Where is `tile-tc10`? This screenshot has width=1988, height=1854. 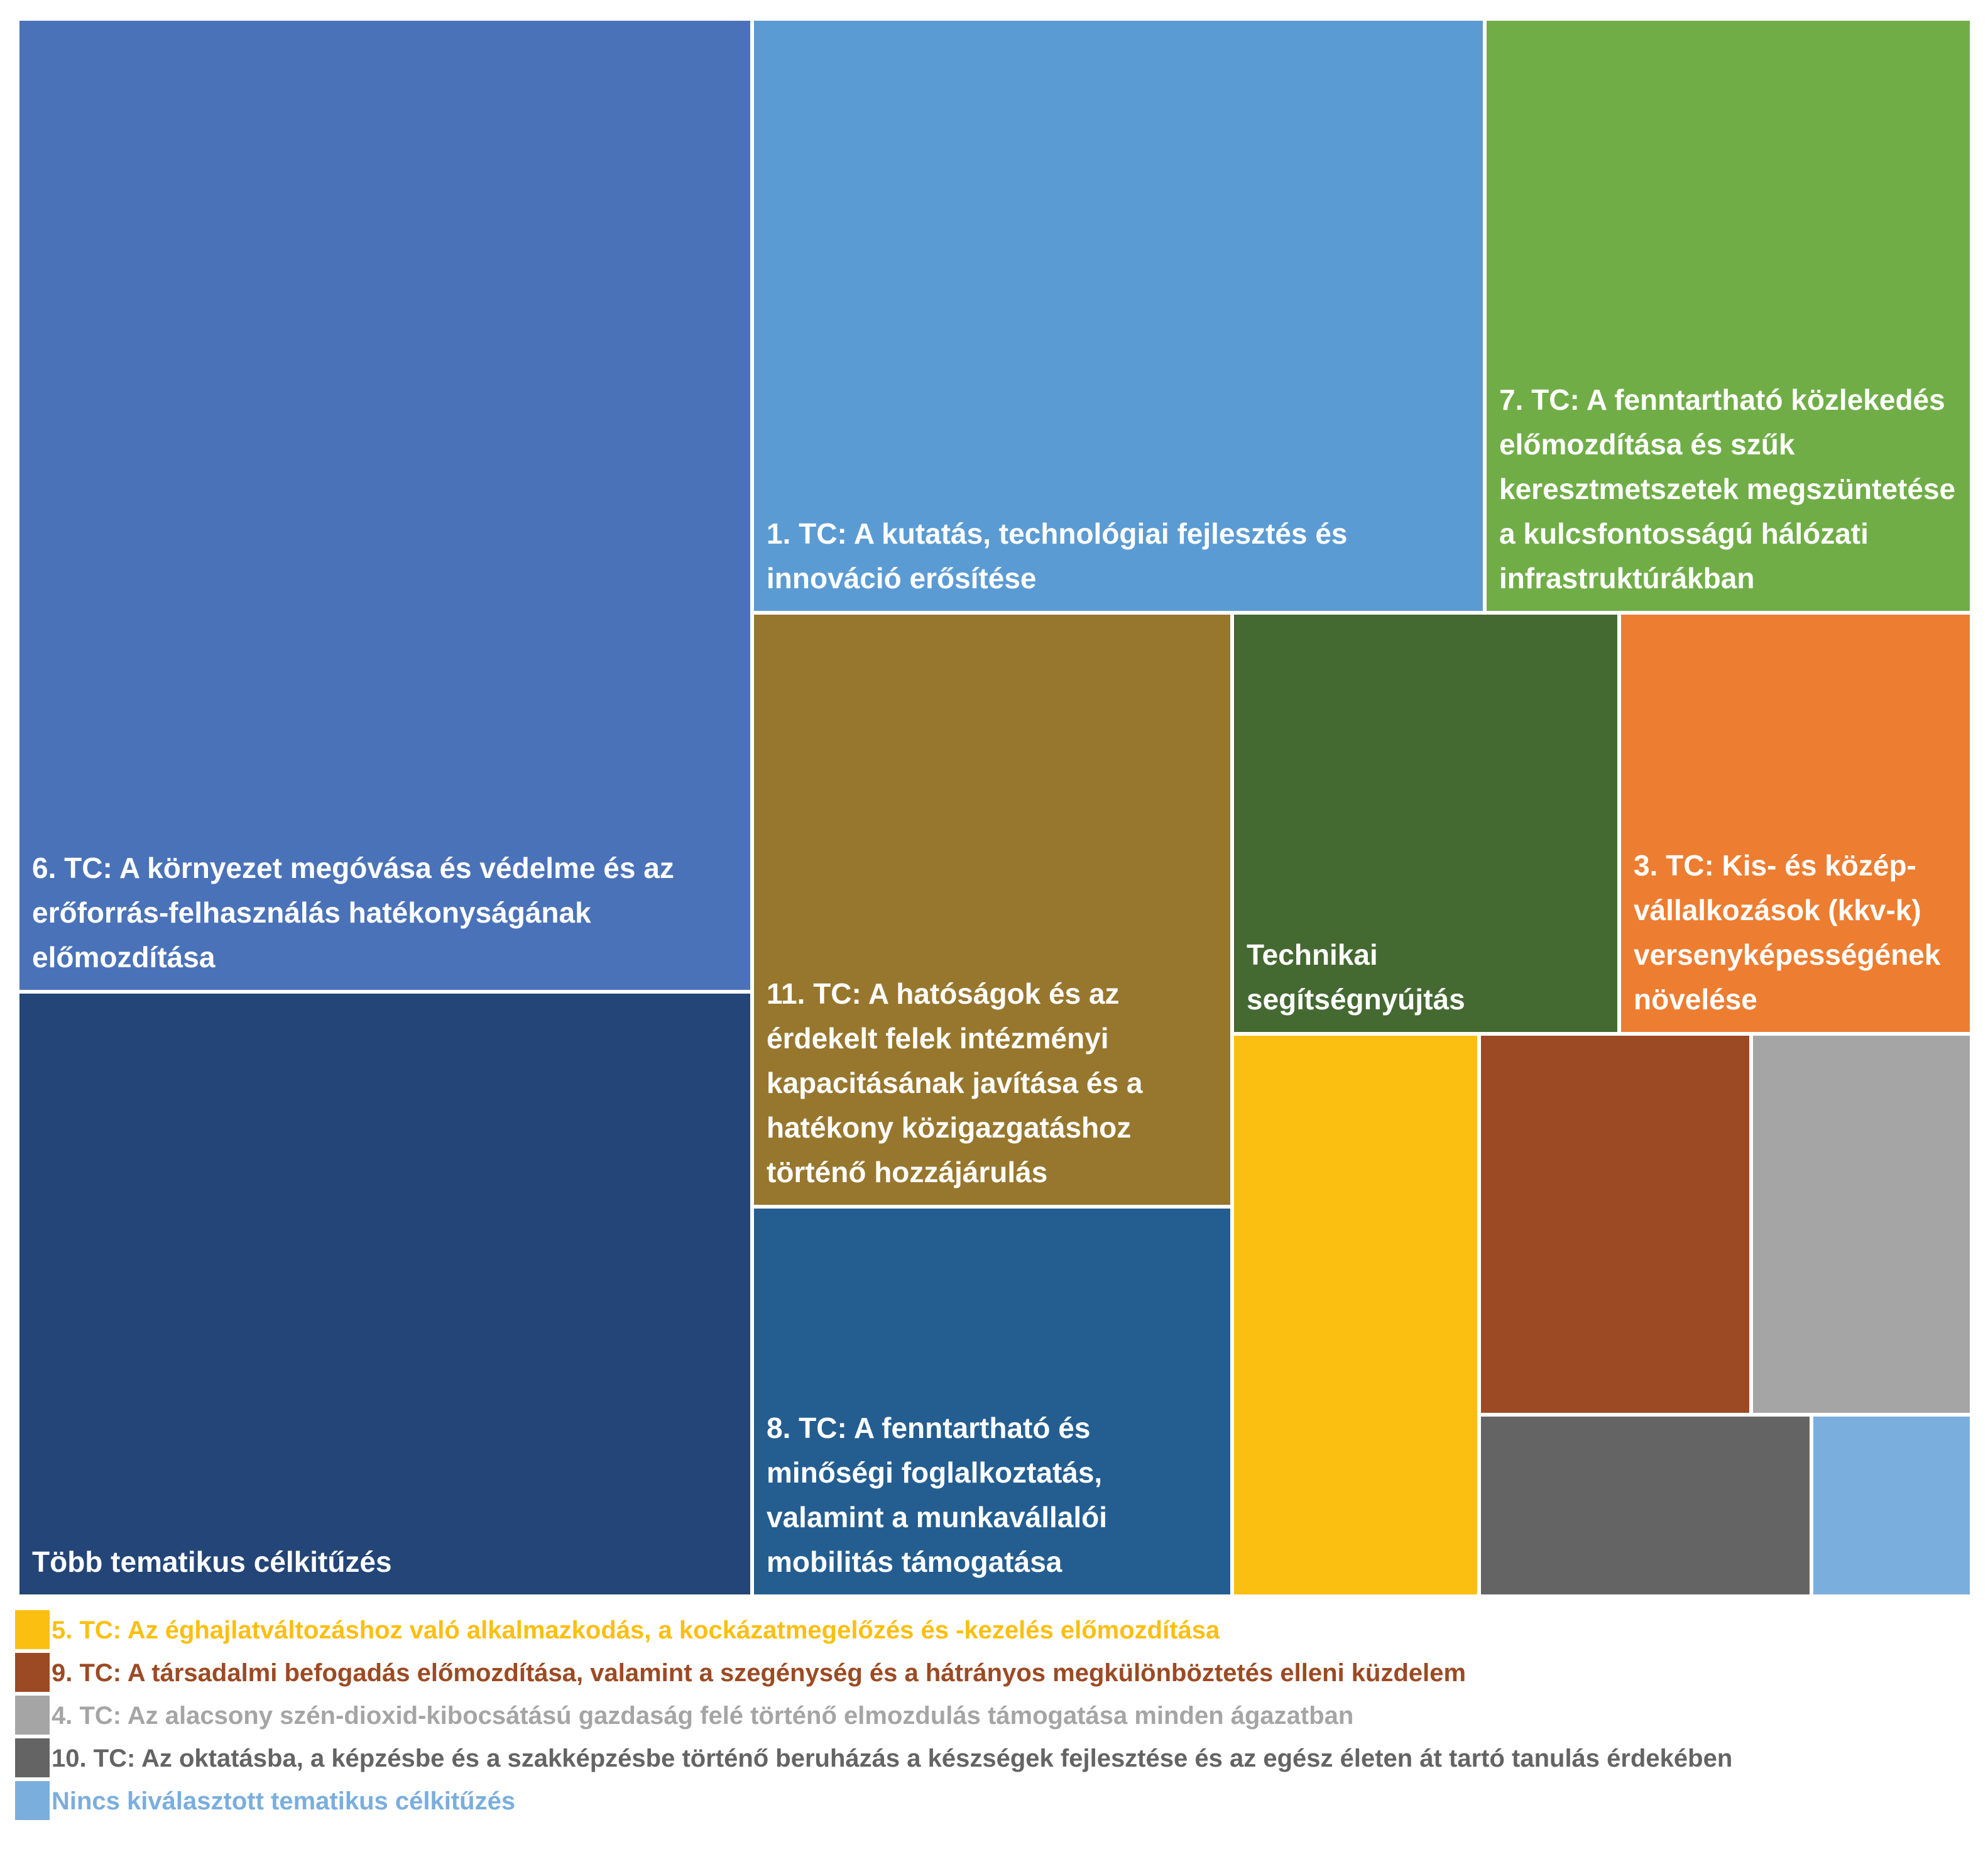 tile-tc10 is located at coordinates (1645, 1505).